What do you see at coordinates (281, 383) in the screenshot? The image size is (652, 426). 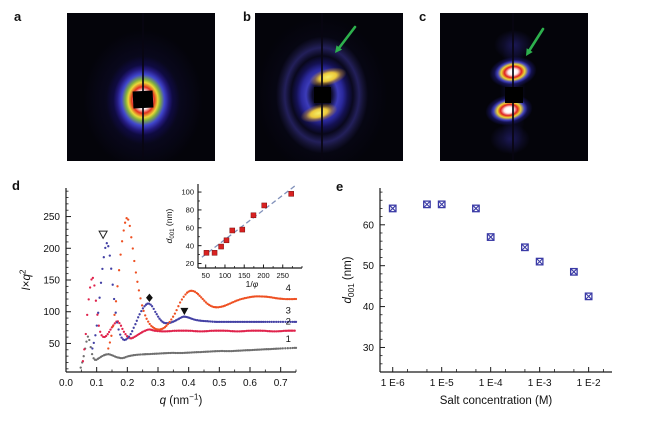 I see `svg-text: 0.7` at bounding box center [281, 383].